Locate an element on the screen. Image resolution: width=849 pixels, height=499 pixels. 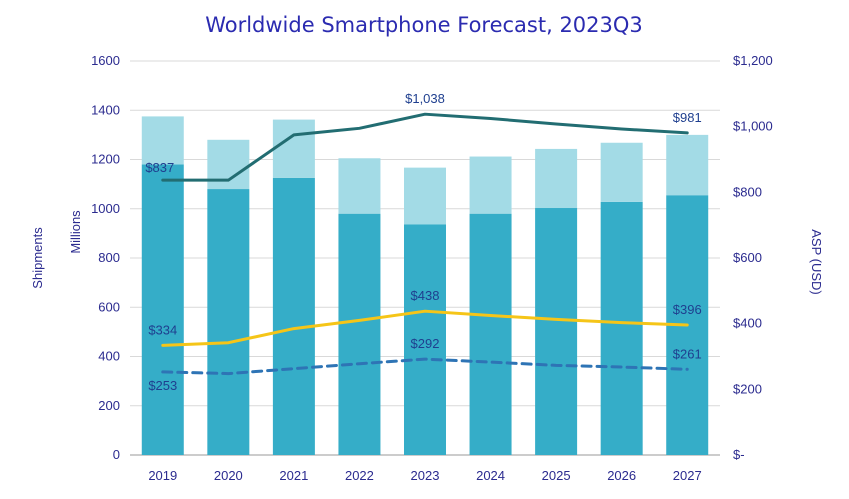
bar-android-2021 is located at coordinates (293, 316).